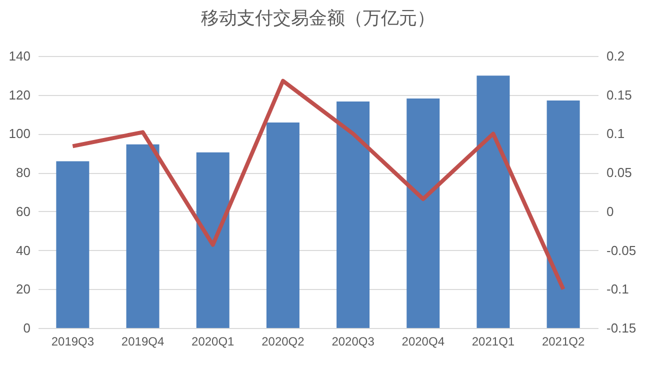  I want to click on x-tick-label: 2020Q2, so click(283, 341).